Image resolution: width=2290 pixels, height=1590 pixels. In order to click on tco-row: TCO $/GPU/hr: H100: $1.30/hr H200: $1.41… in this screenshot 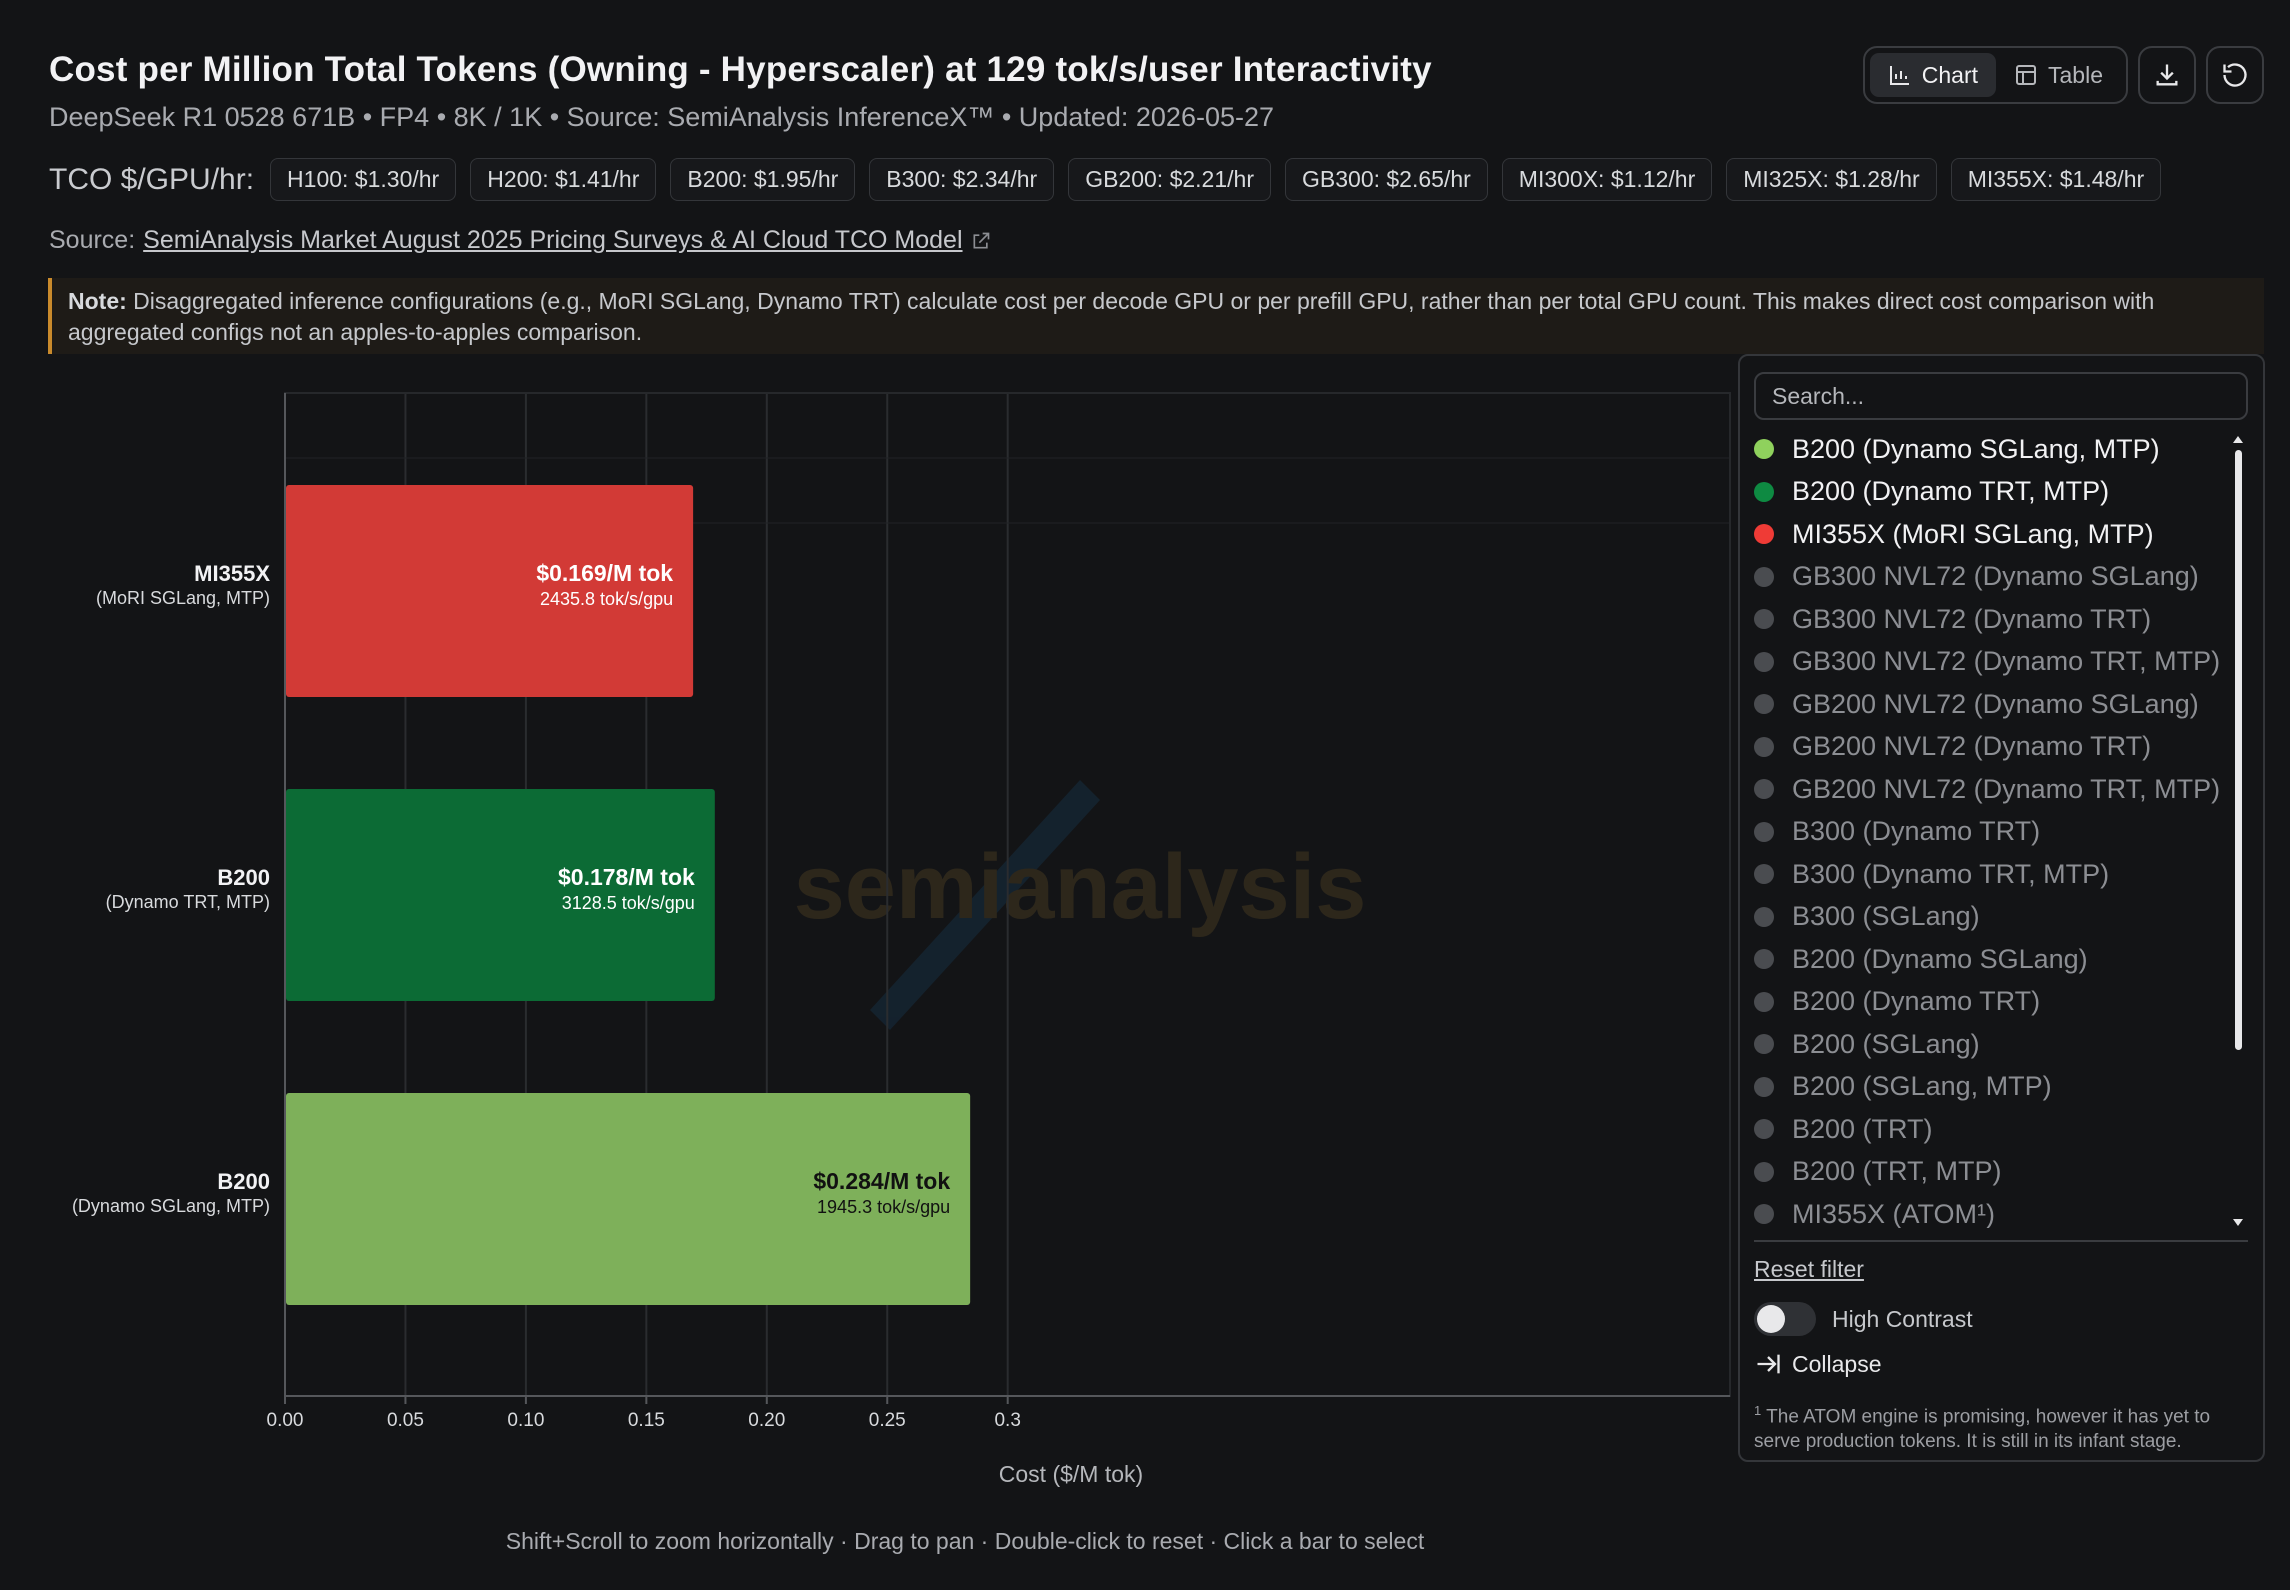, I will do `click(1105, 179)`.